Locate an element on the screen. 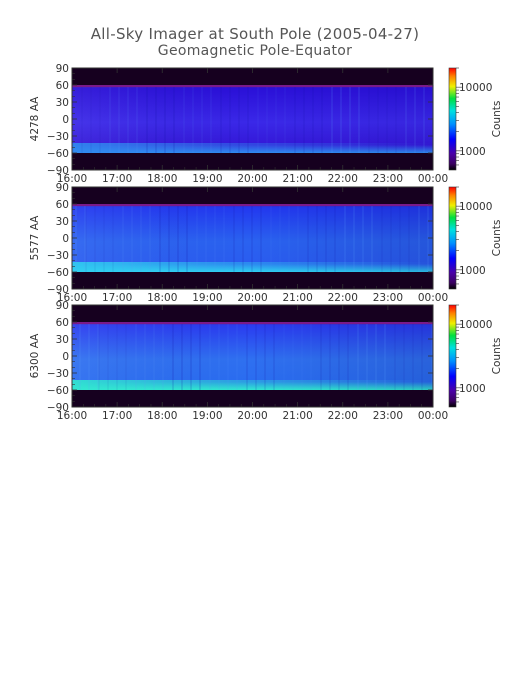  y-axis-label: 4278 AA is located at coordinates (35, 119).